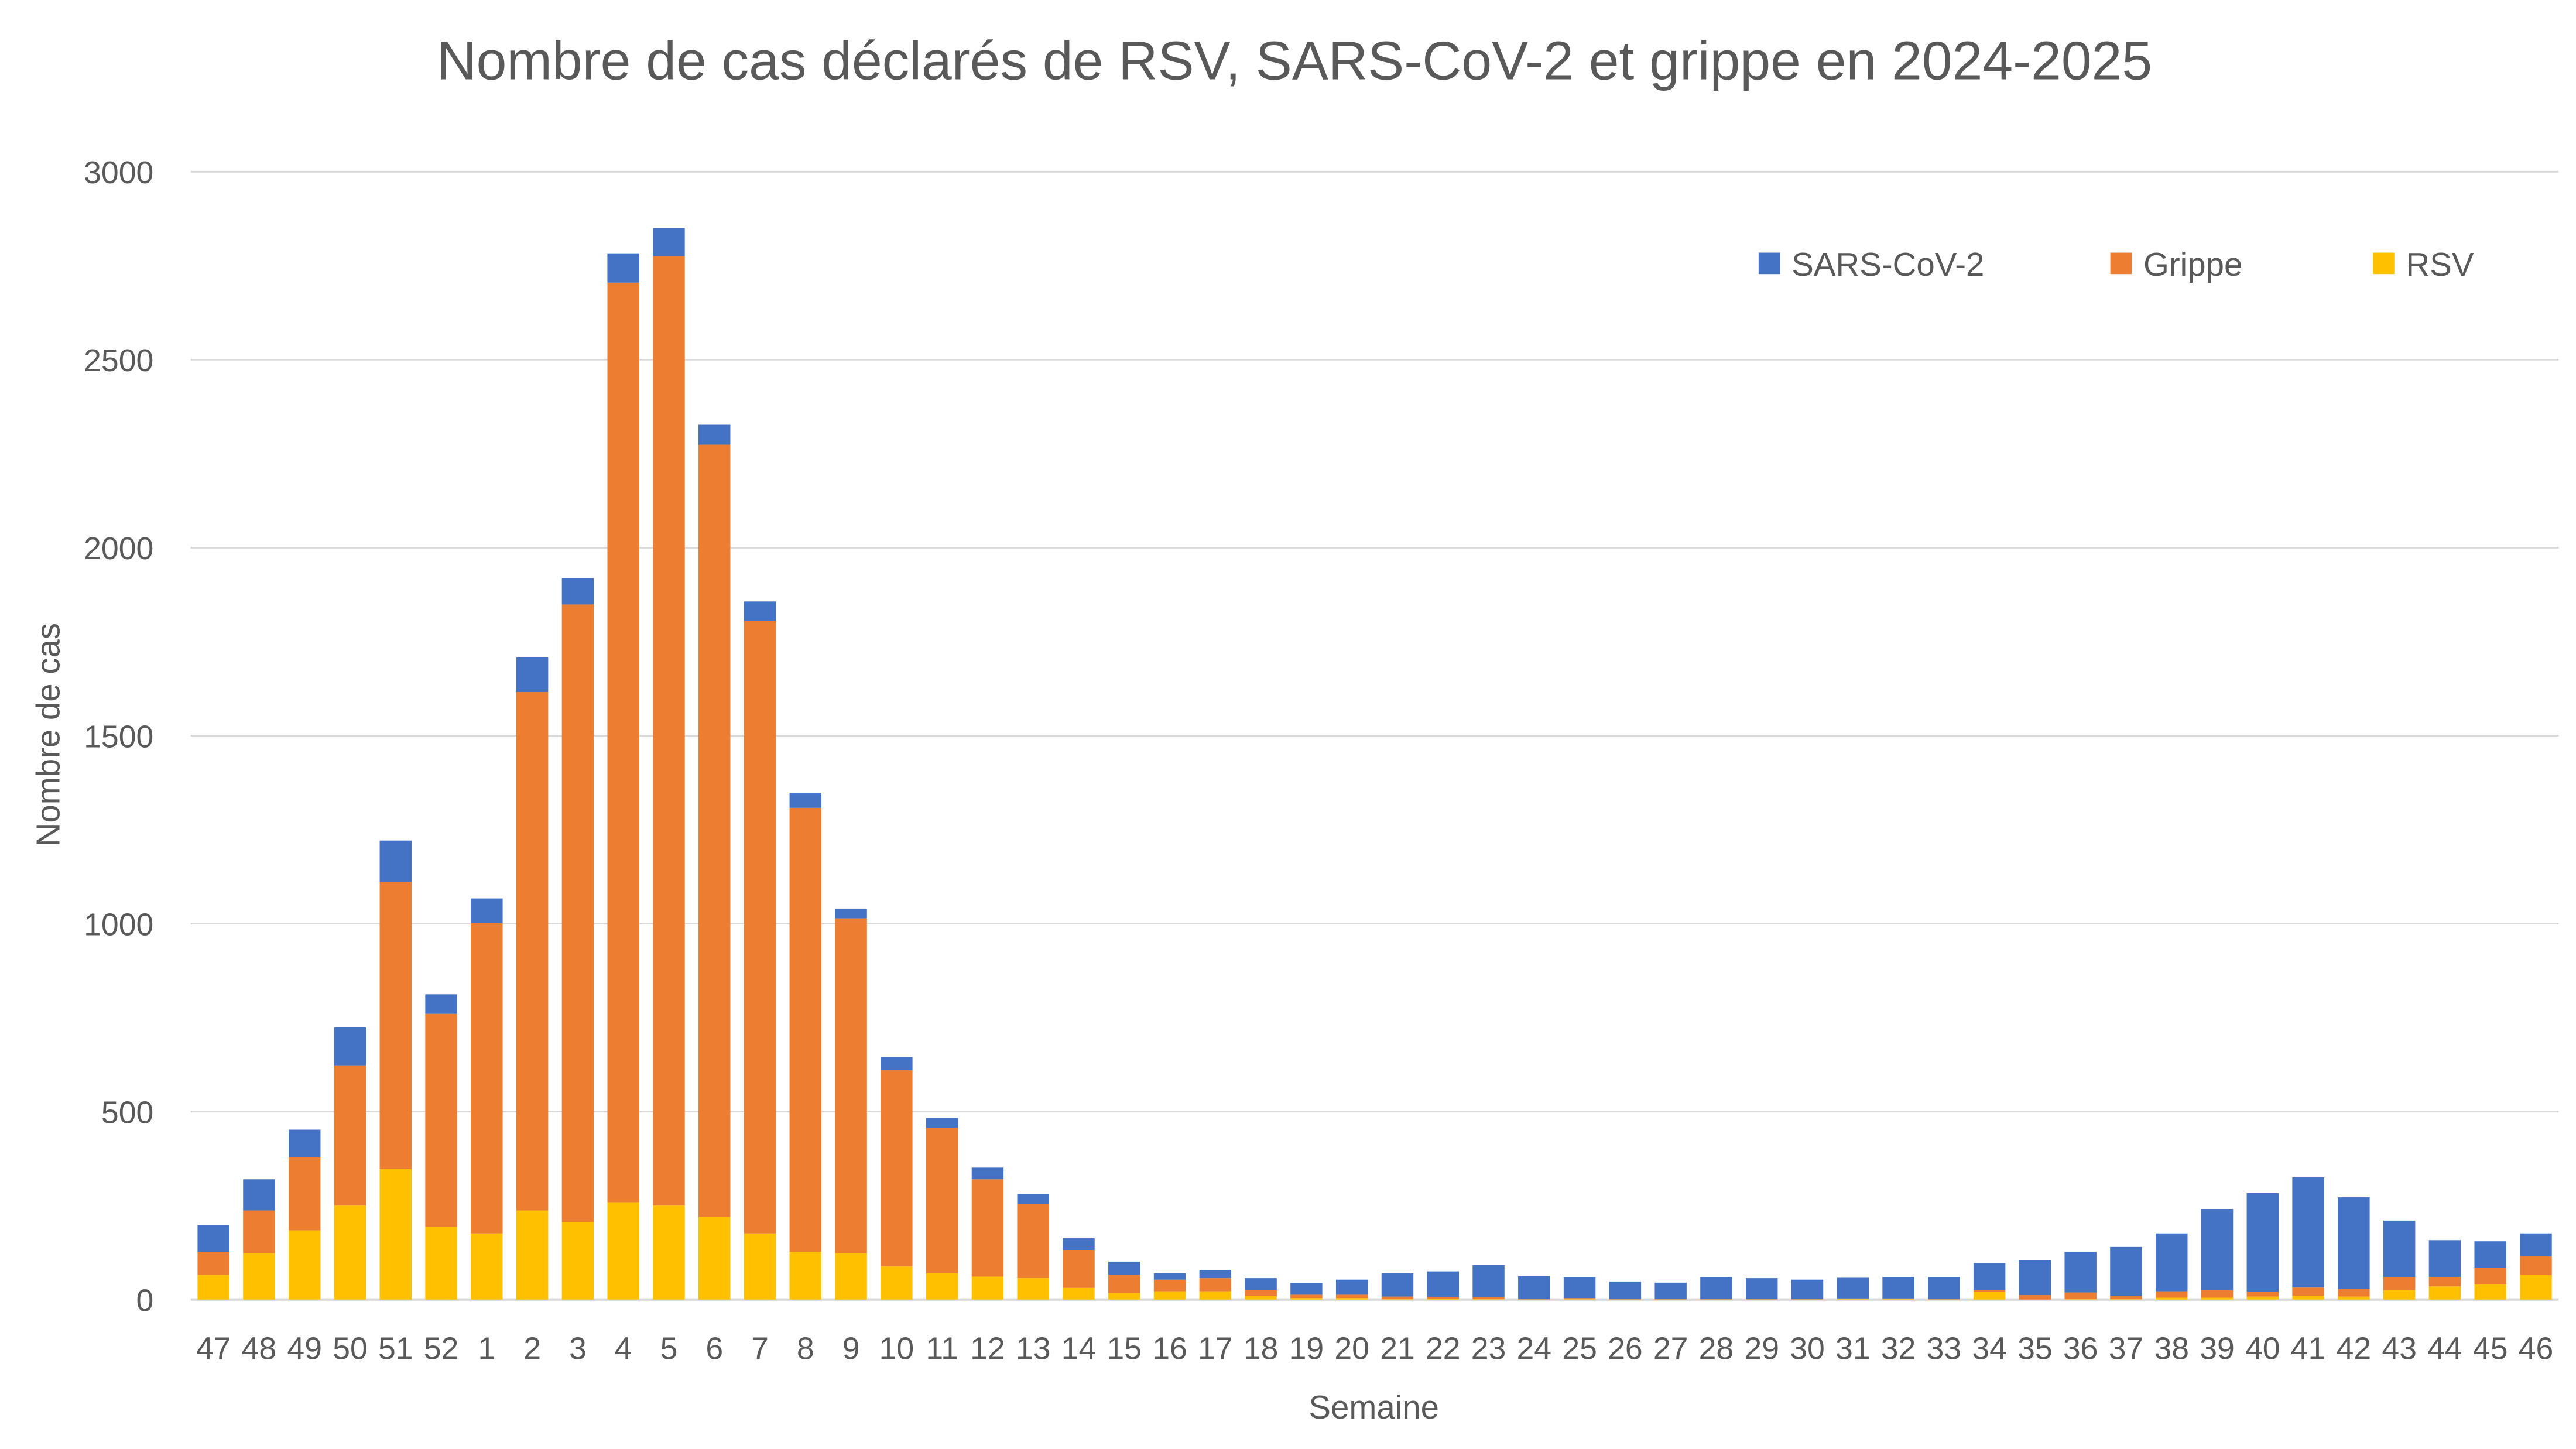 This screenshot has width=2576, height=1449. Describe the element at coordinates (2126, 1348) in the screenshot. I see `x-tick-label: 37` at that location.